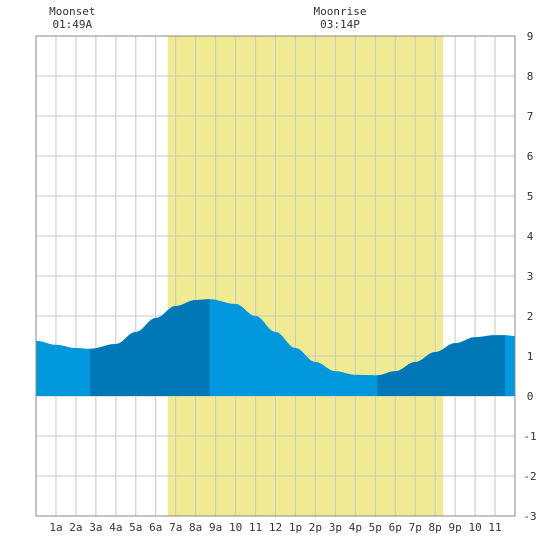 The image size is (550, 550). I want to click on y-tick-label: 9, so click(530, 36).